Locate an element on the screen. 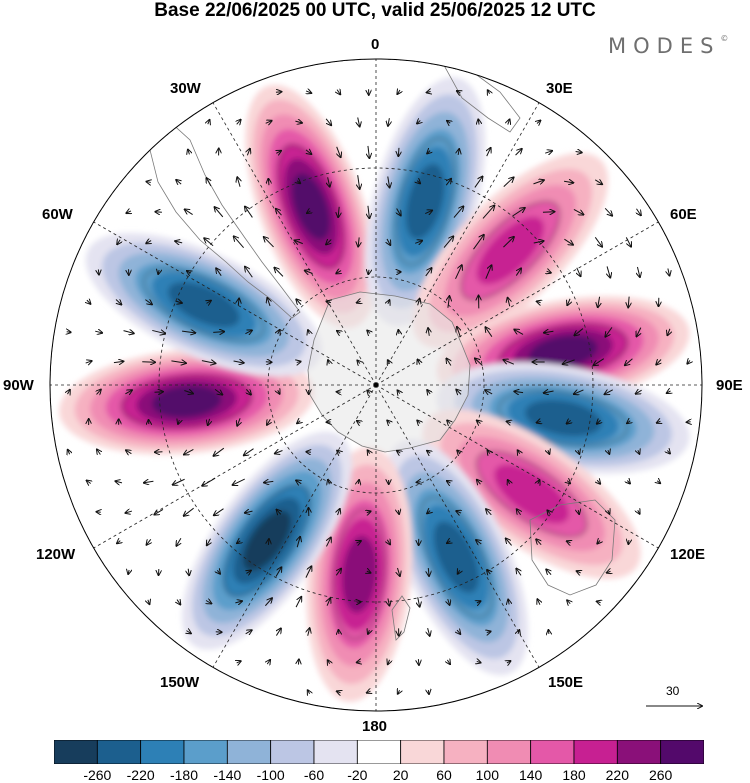 The height and width of the screenshot is (783, 750). copyright-mark: © is located at coordinates (724, 38).